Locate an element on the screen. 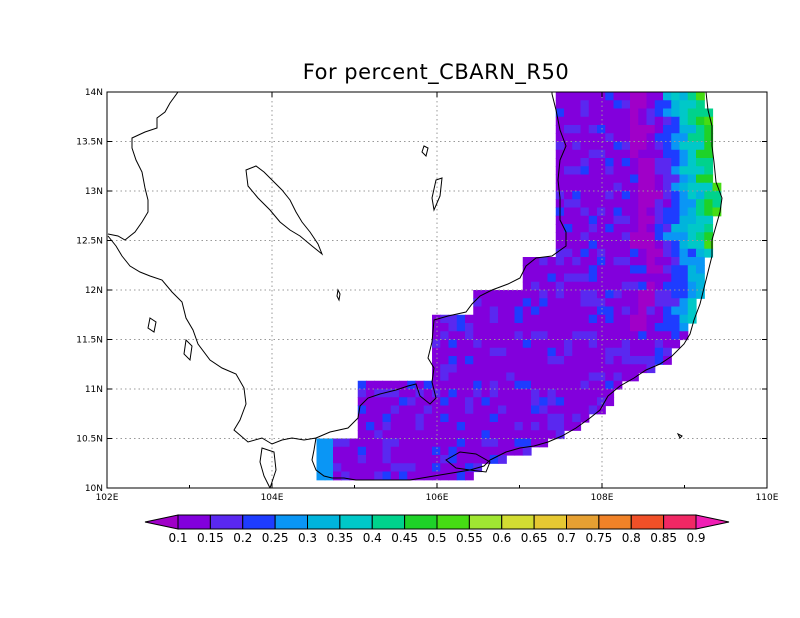 This screenshot has height=618, width=800. y-tick-label: 10N is located at coordinates (94, 489).